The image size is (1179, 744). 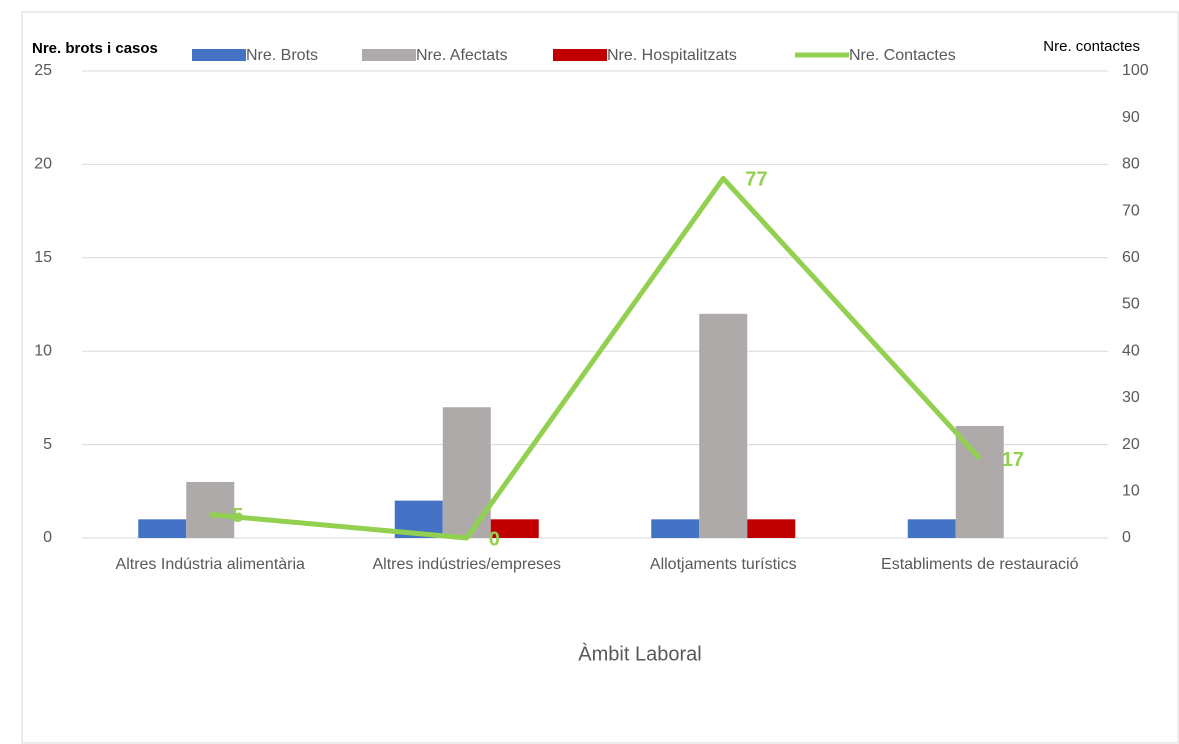 What do you see at coordinates (1131, 164) in the screenshot?
I see `y2-tick-label: 80` at bounding box center [1131, 164].